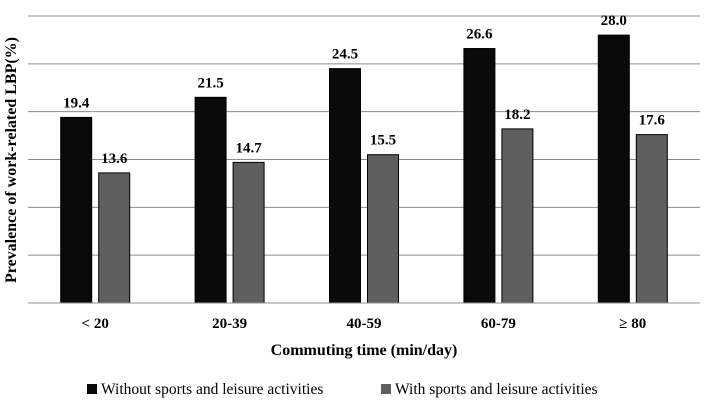  I want to click on data-label-with-1: 14.7, so click(248, 148).